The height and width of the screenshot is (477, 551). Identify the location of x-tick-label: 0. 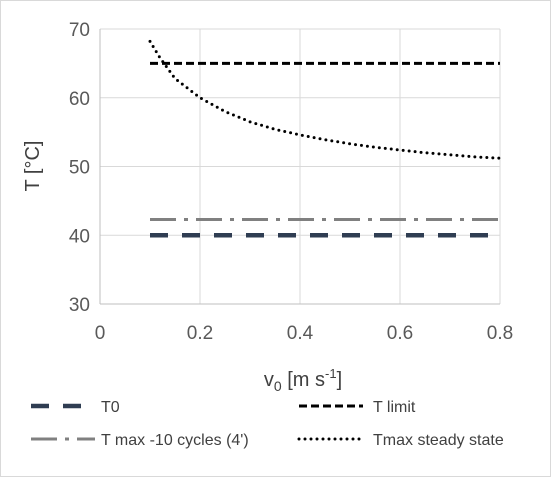
(100, 333).